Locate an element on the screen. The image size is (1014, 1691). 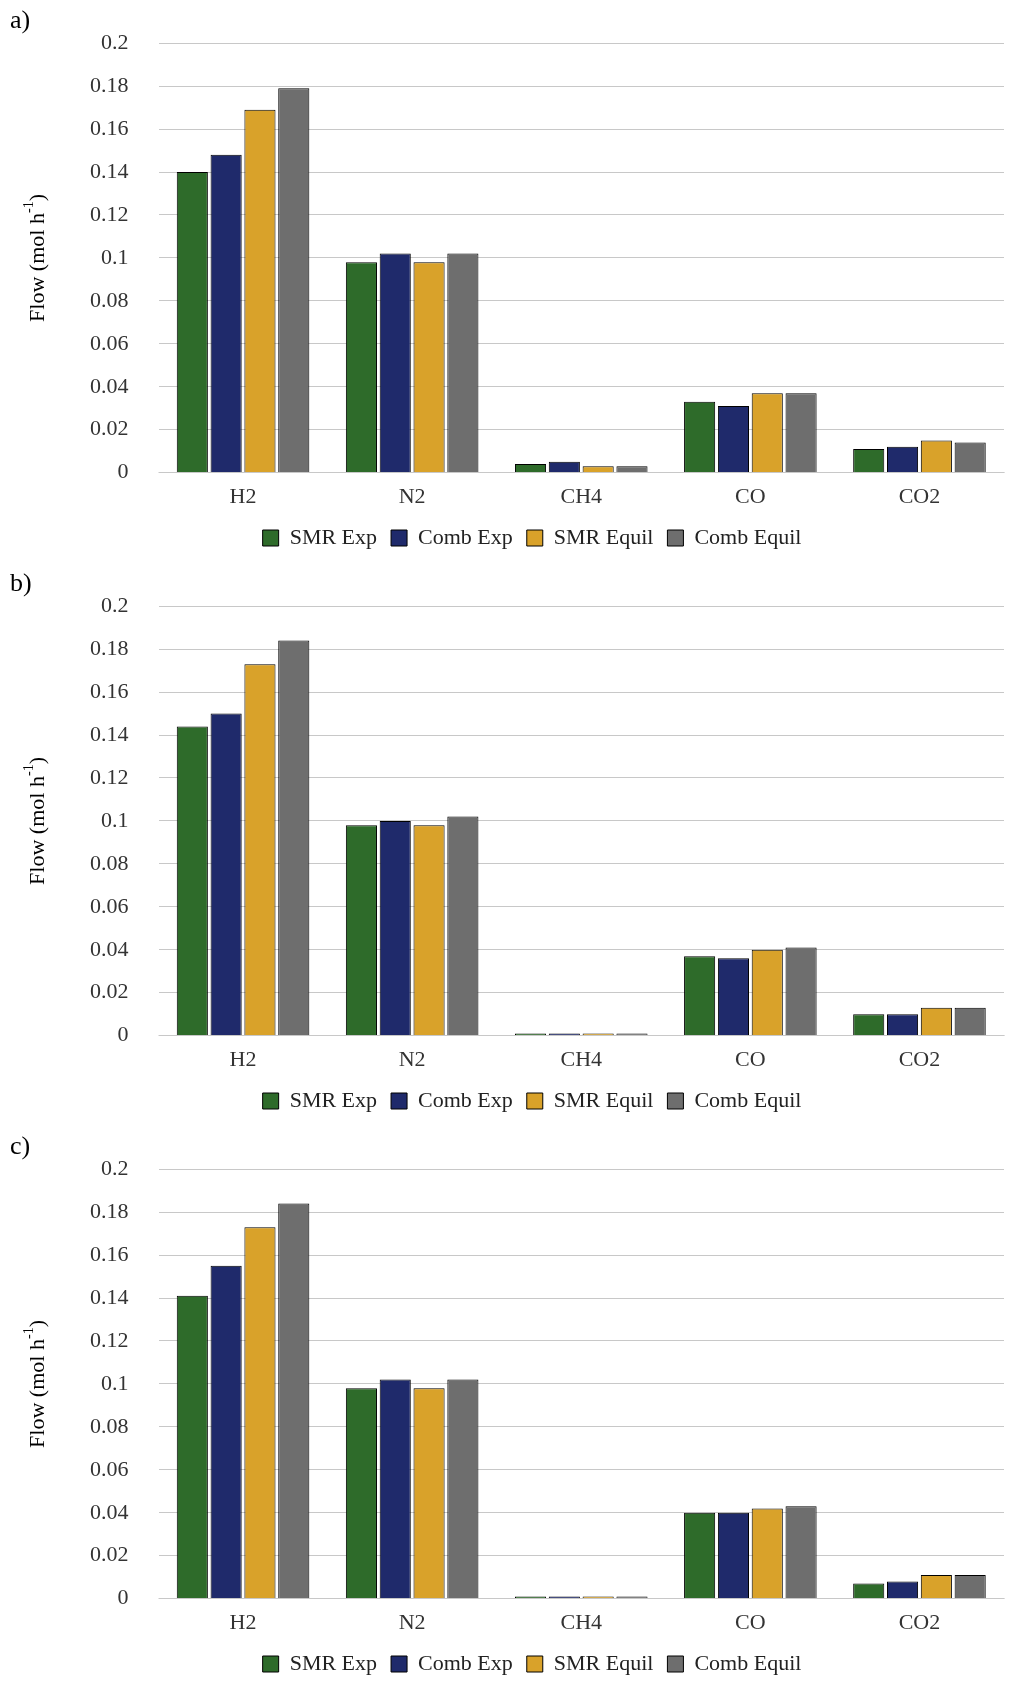
text: c) is located at coordinates (20, 1145).